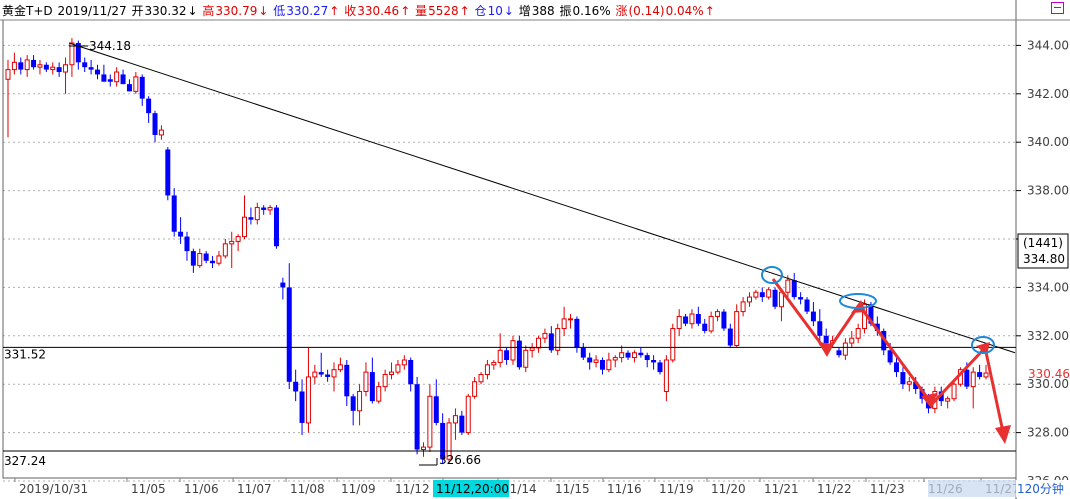 This screenshot has width=1070, height=499. I want to click on x-tick-label: 11/19, so click(676, 489).